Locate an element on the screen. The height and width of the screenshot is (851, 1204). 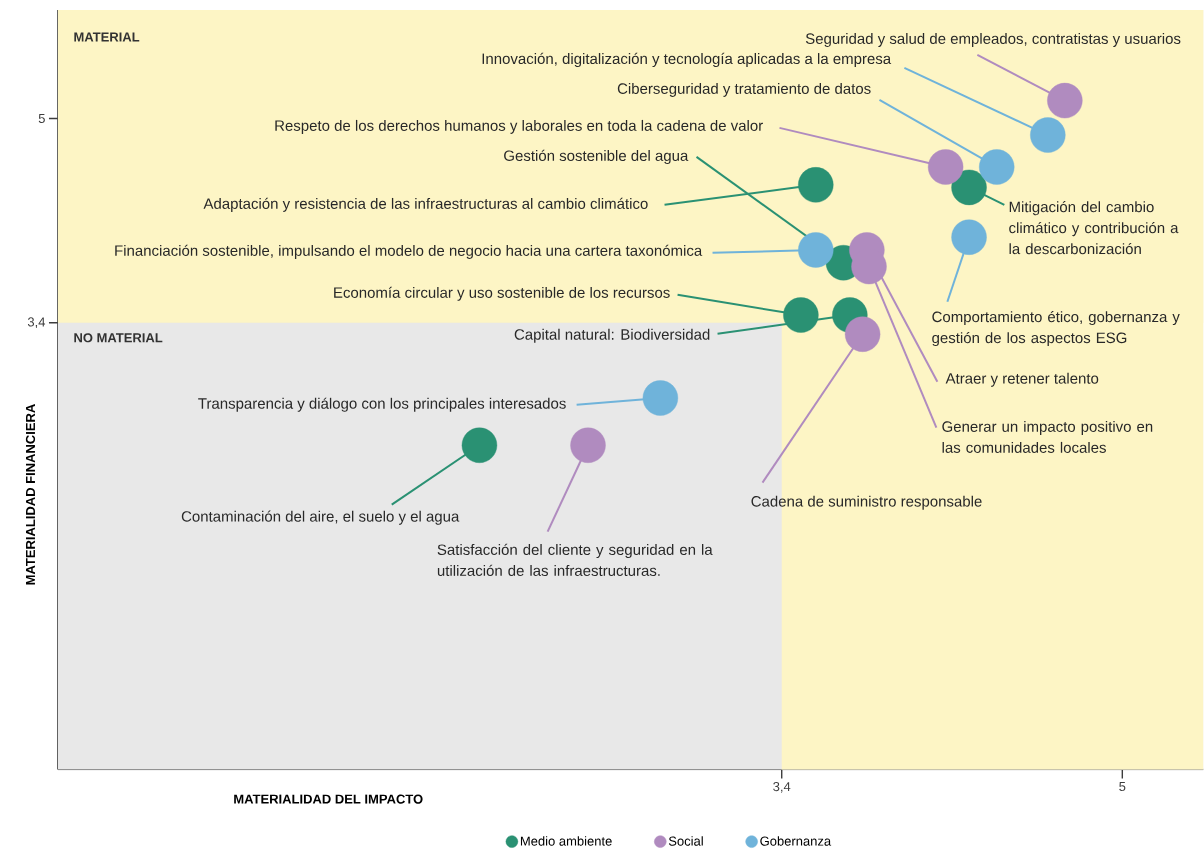
annotation: Financiación sostenible, impulsando el modelo de negocio hacia una cartera taxonómica is located at coordinates (409, 251).